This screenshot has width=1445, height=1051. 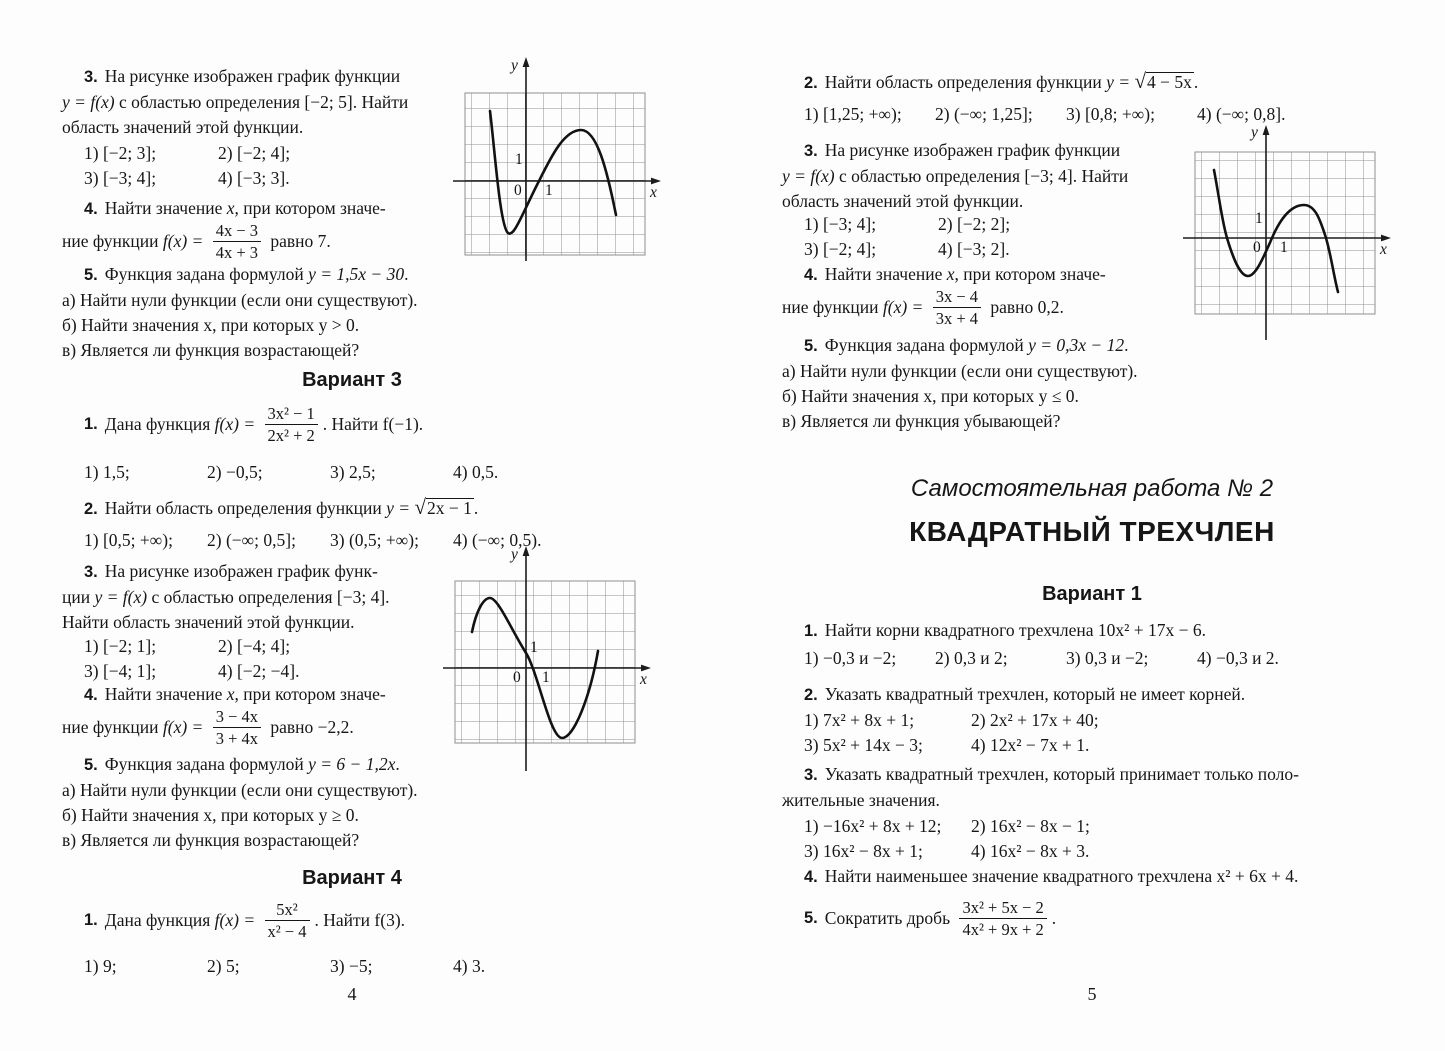 What do you see at coordinates (211, 350) in the screenshot?
I see `subtask-c: в) Является ли функция возрастающей?` at bounding box center [211, 350].